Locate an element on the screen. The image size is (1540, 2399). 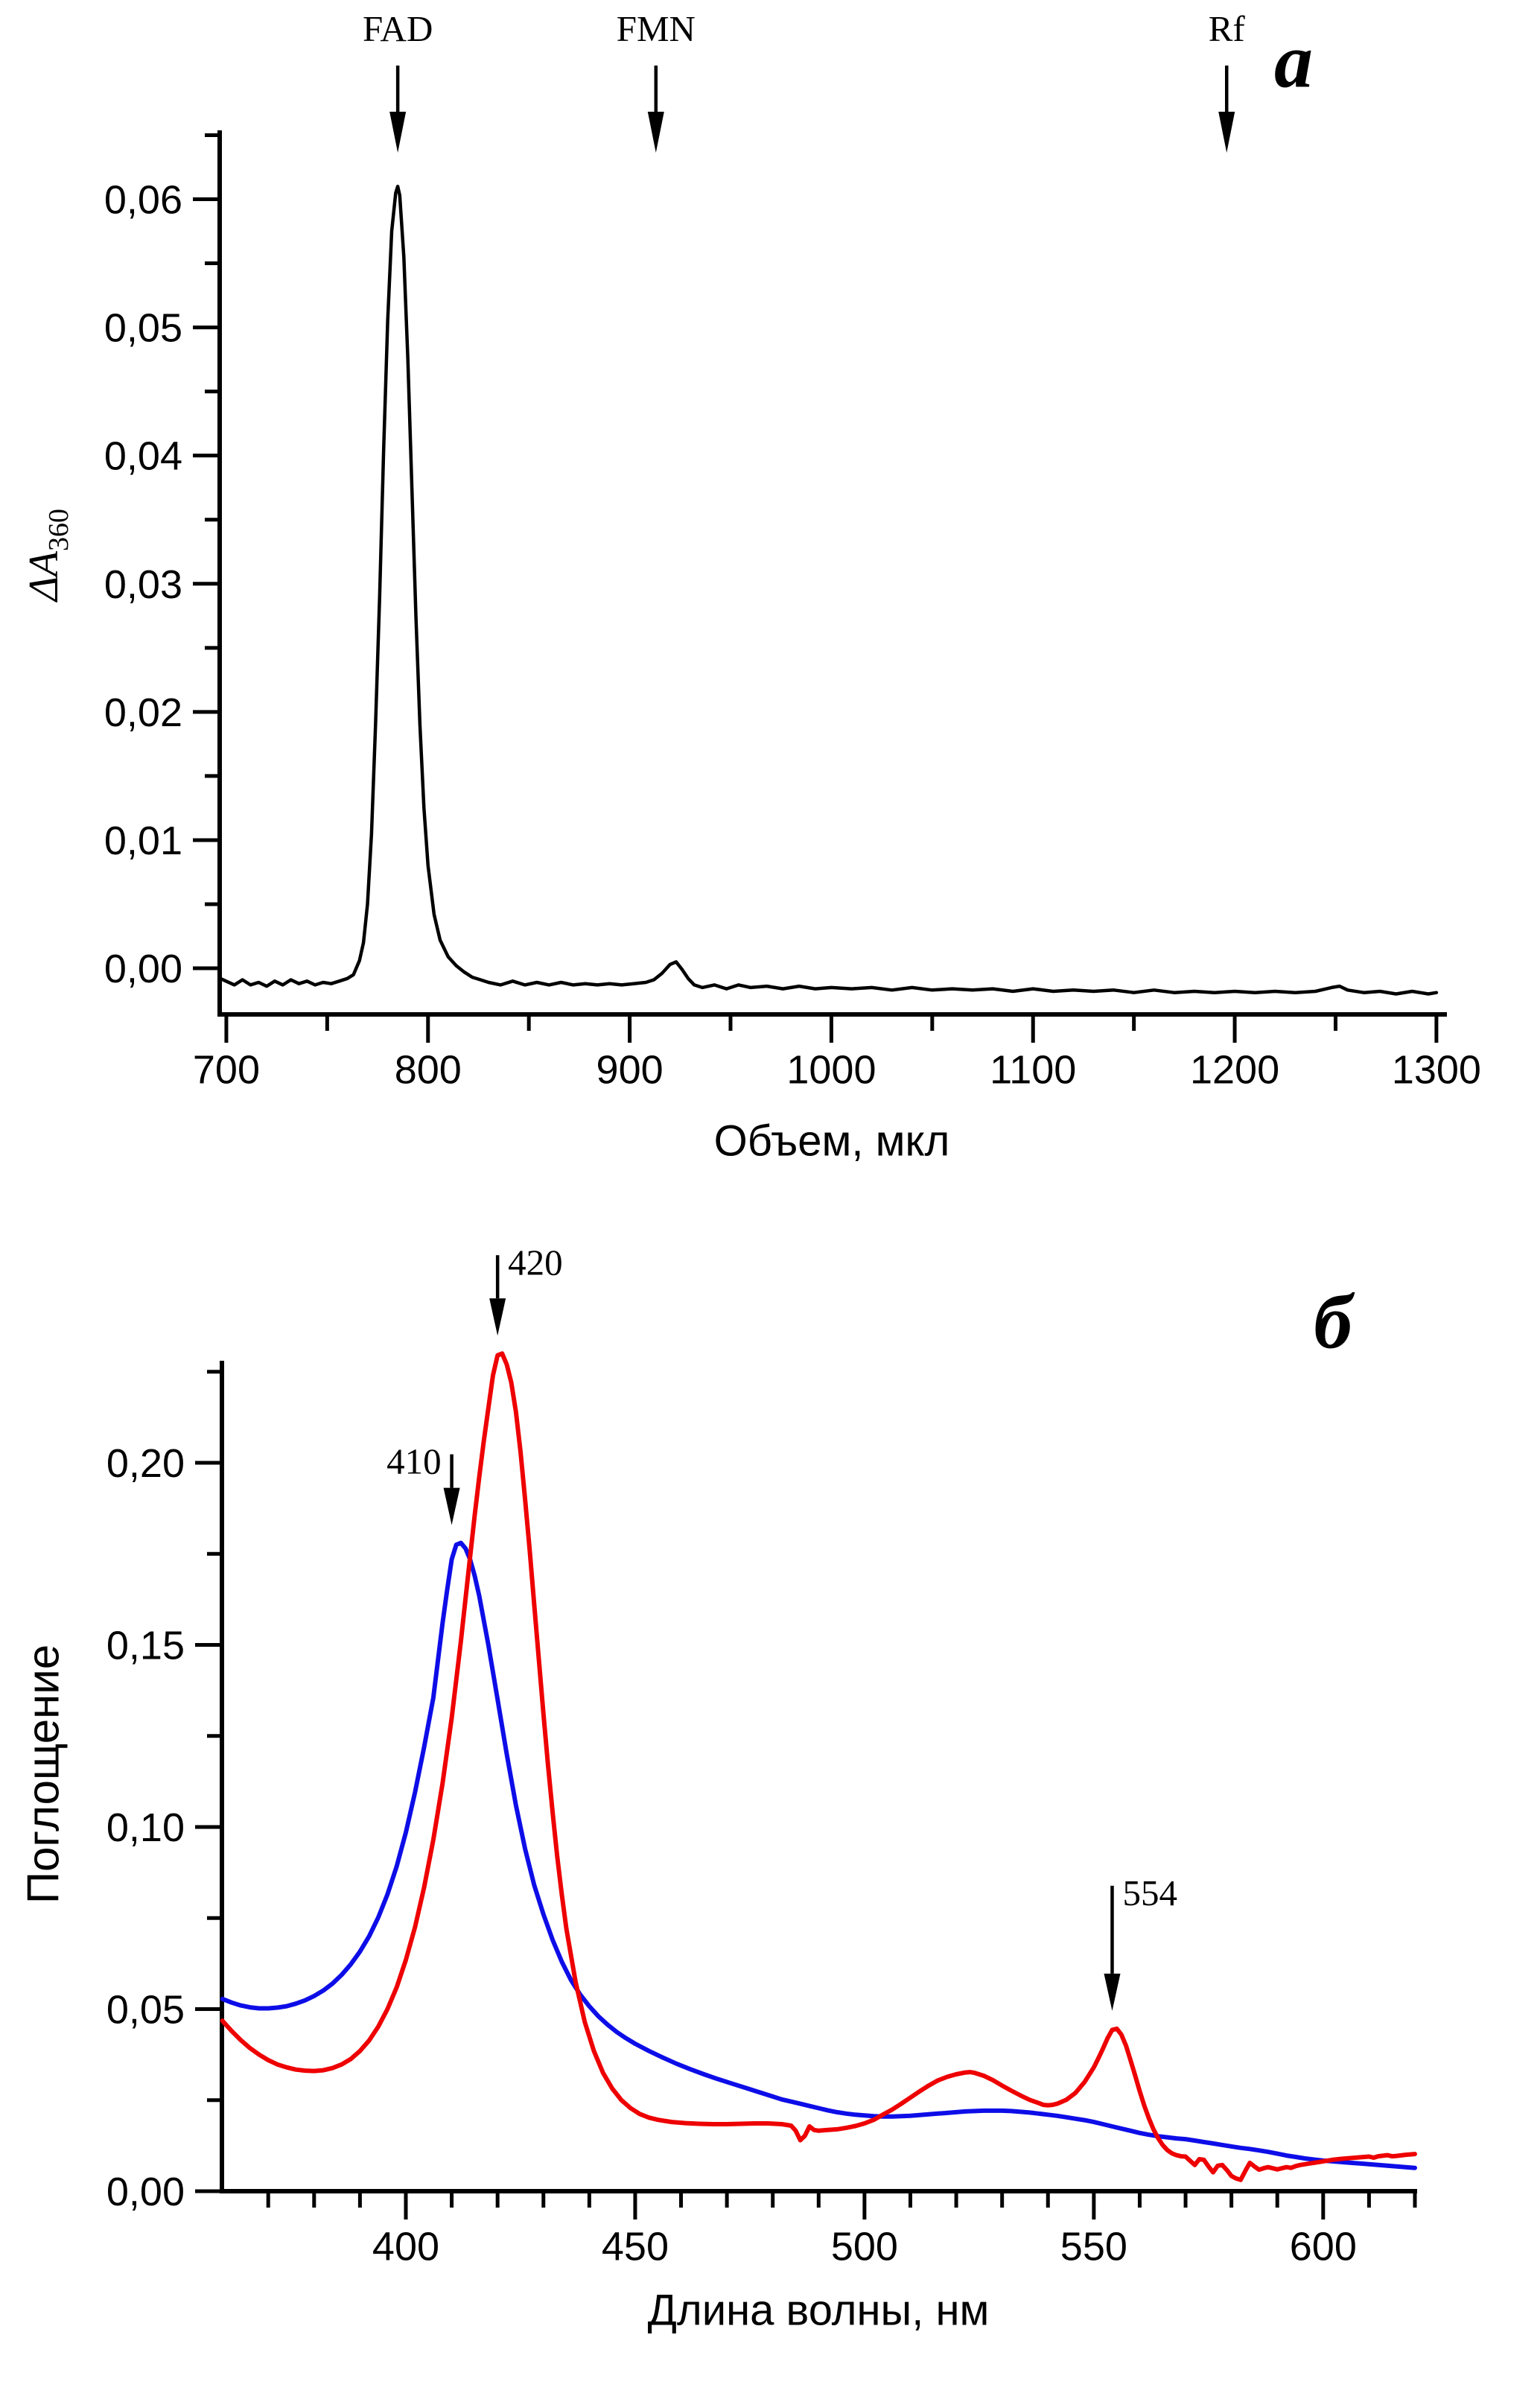
annotation-label-Rf: Rf is located at coordinates (1227, 28).